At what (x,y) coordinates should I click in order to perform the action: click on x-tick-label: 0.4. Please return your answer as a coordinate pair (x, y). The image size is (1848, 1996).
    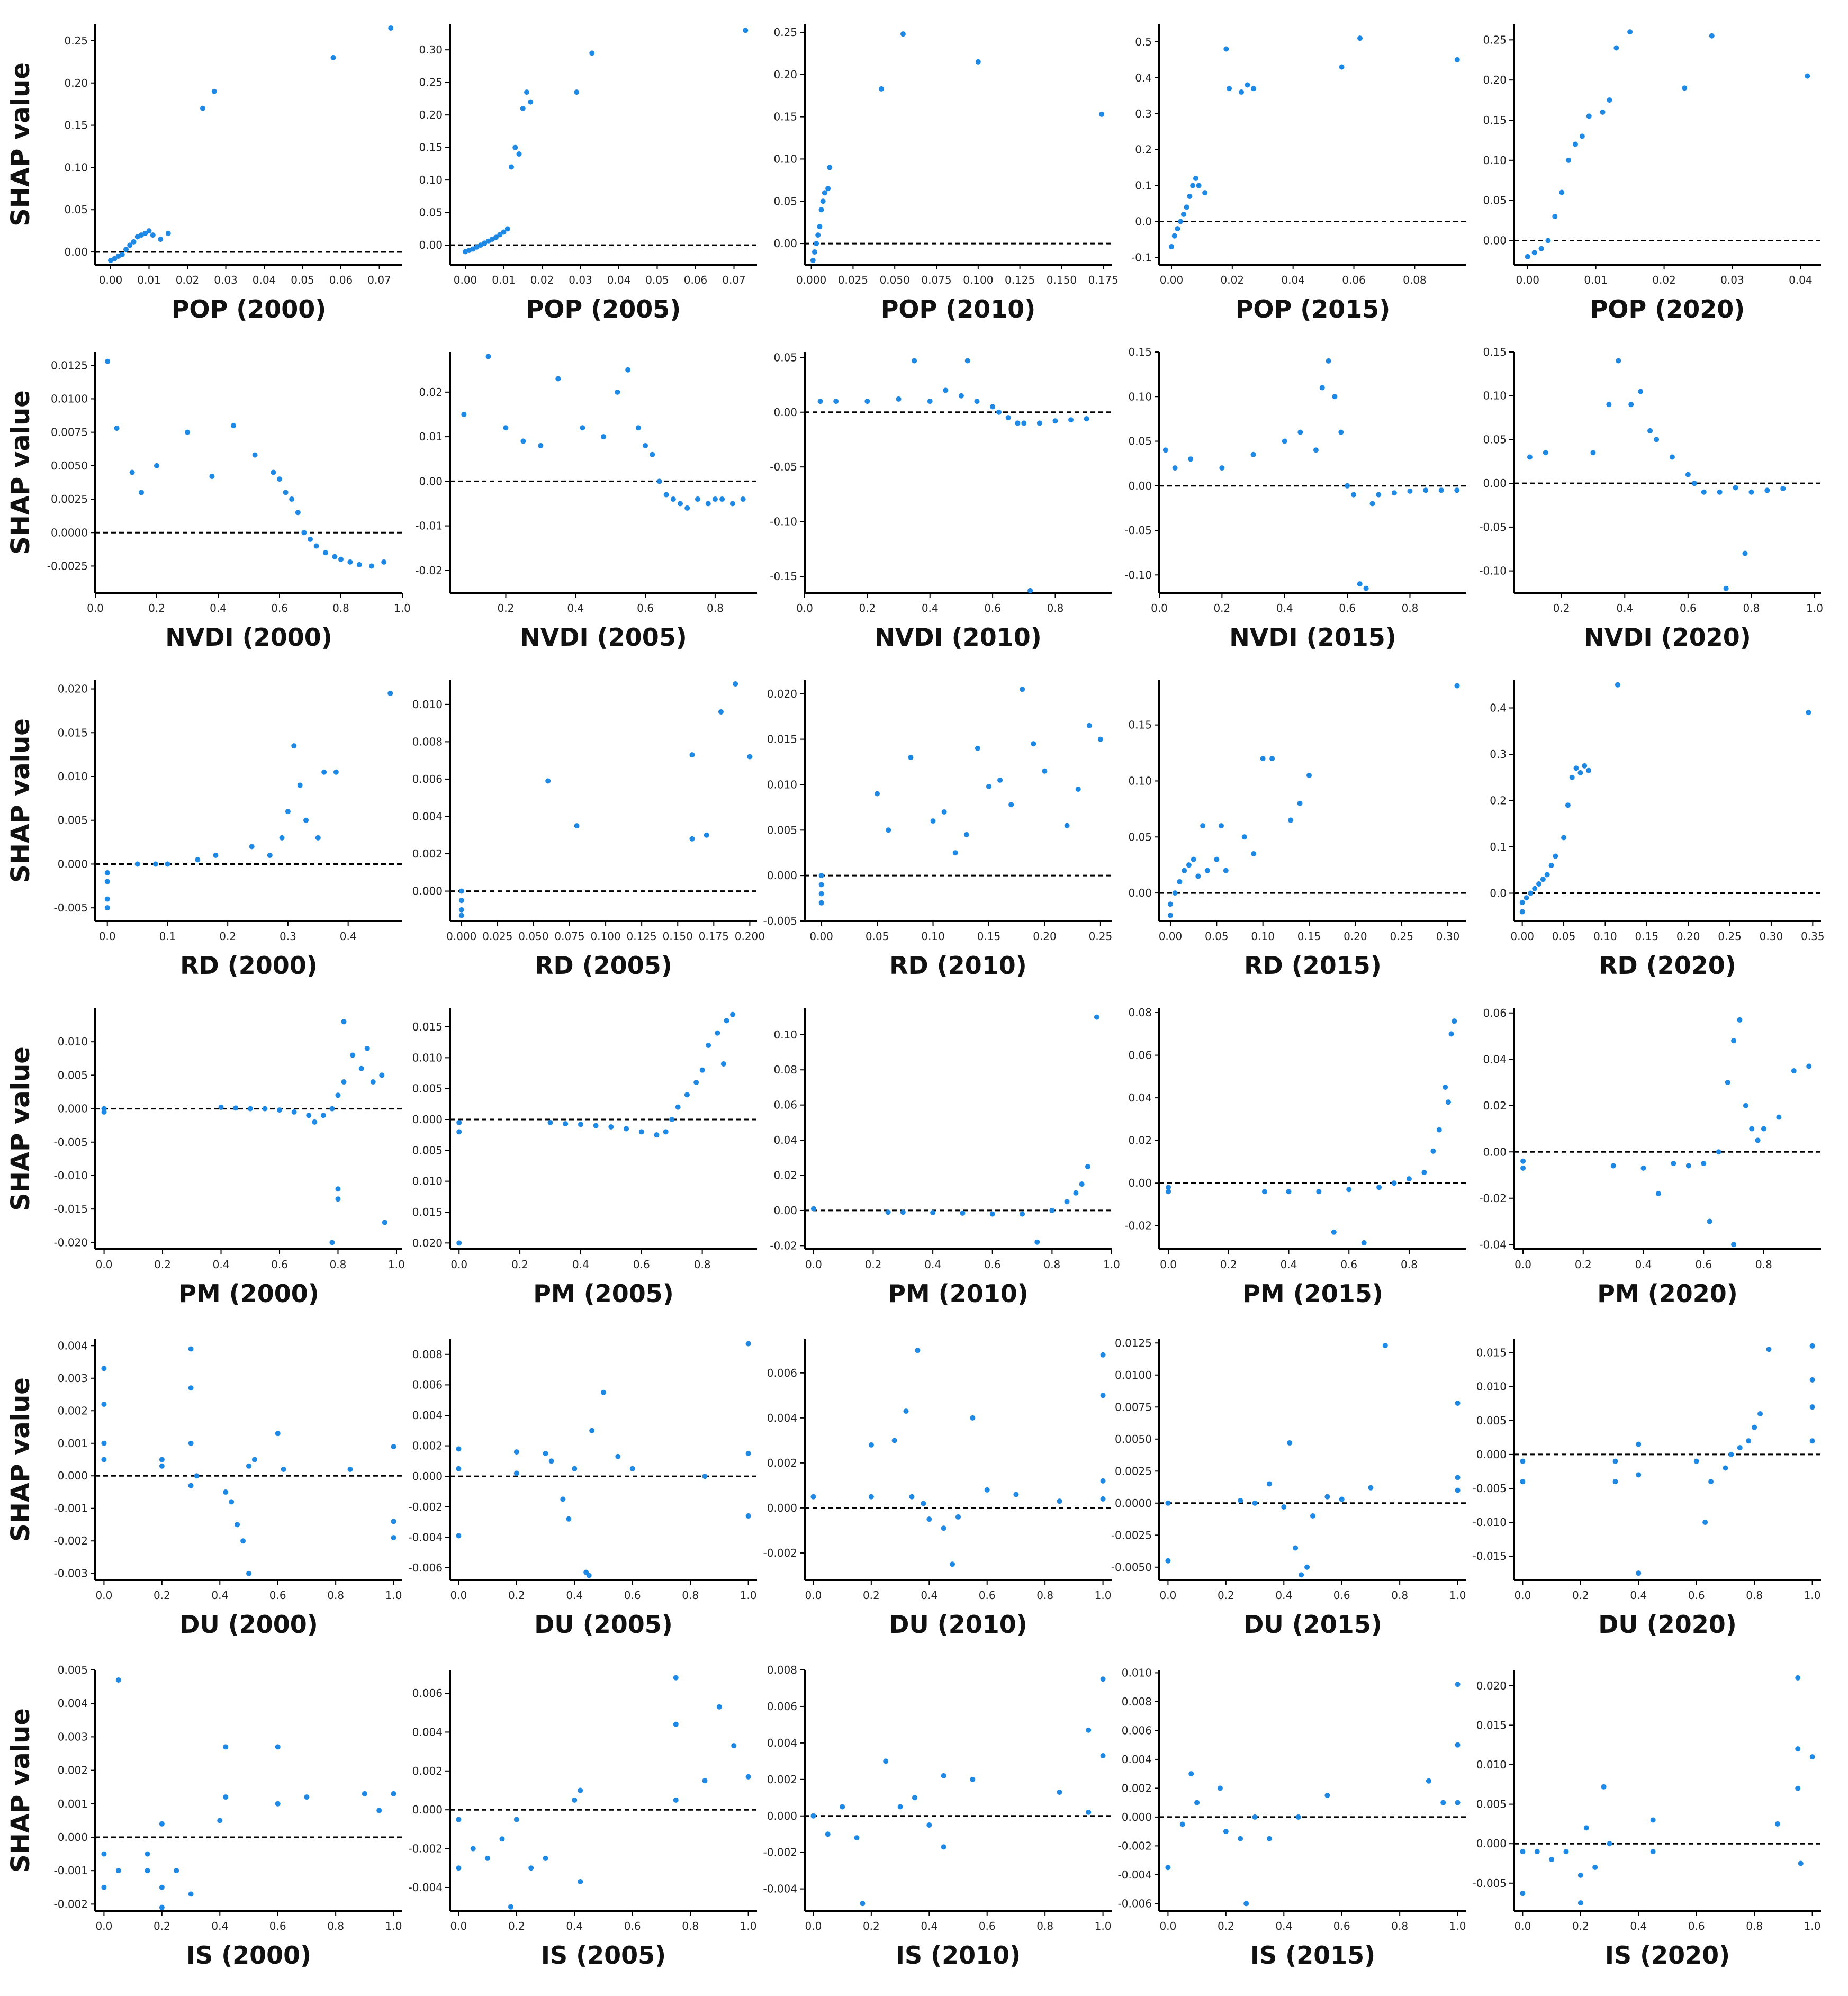
    Looking at the image, I should click on (580, 1265).